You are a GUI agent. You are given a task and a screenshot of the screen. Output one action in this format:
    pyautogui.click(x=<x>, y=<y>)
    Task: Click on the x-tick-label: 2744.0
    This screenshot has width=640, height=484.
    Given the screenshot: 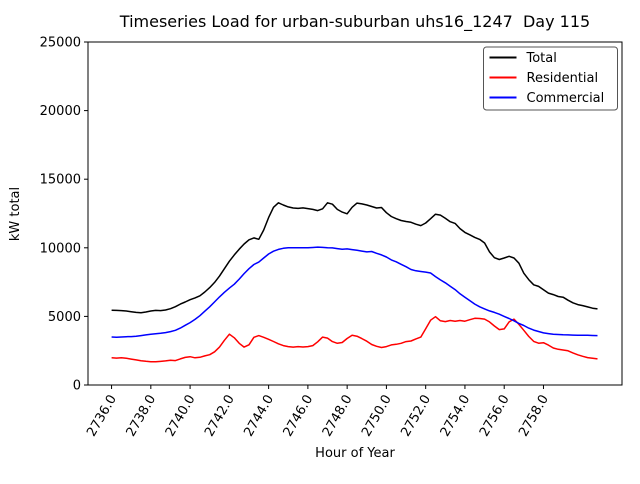 What is the action you would take?
    pyautogui.click(x=259, y=416)
    